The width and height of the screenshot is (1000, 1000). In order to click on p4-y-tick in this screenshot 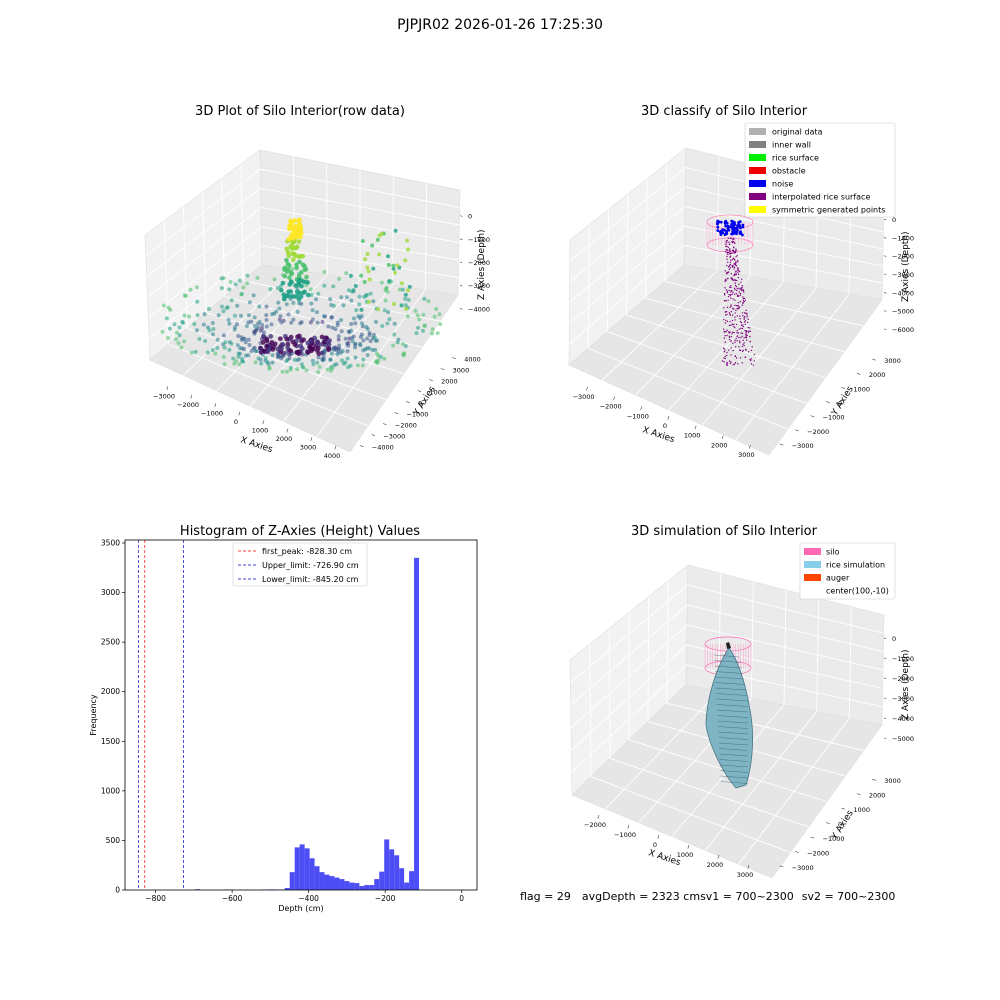, I will do `click(858, 794)`.